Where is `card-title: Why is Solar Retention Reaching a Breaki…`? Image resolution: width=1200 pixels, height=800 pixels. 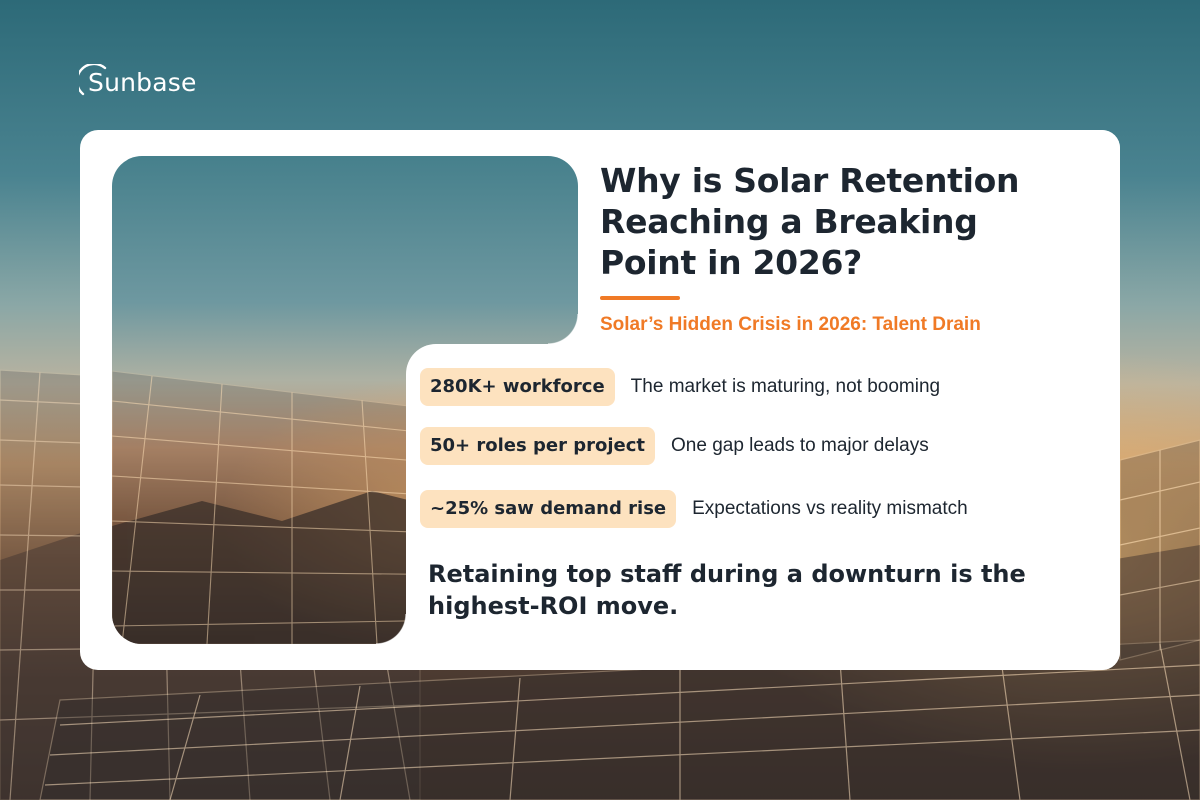 card-title: Why is Solar Retention Reaching a Breaki… is located at coordinates (810, 221).